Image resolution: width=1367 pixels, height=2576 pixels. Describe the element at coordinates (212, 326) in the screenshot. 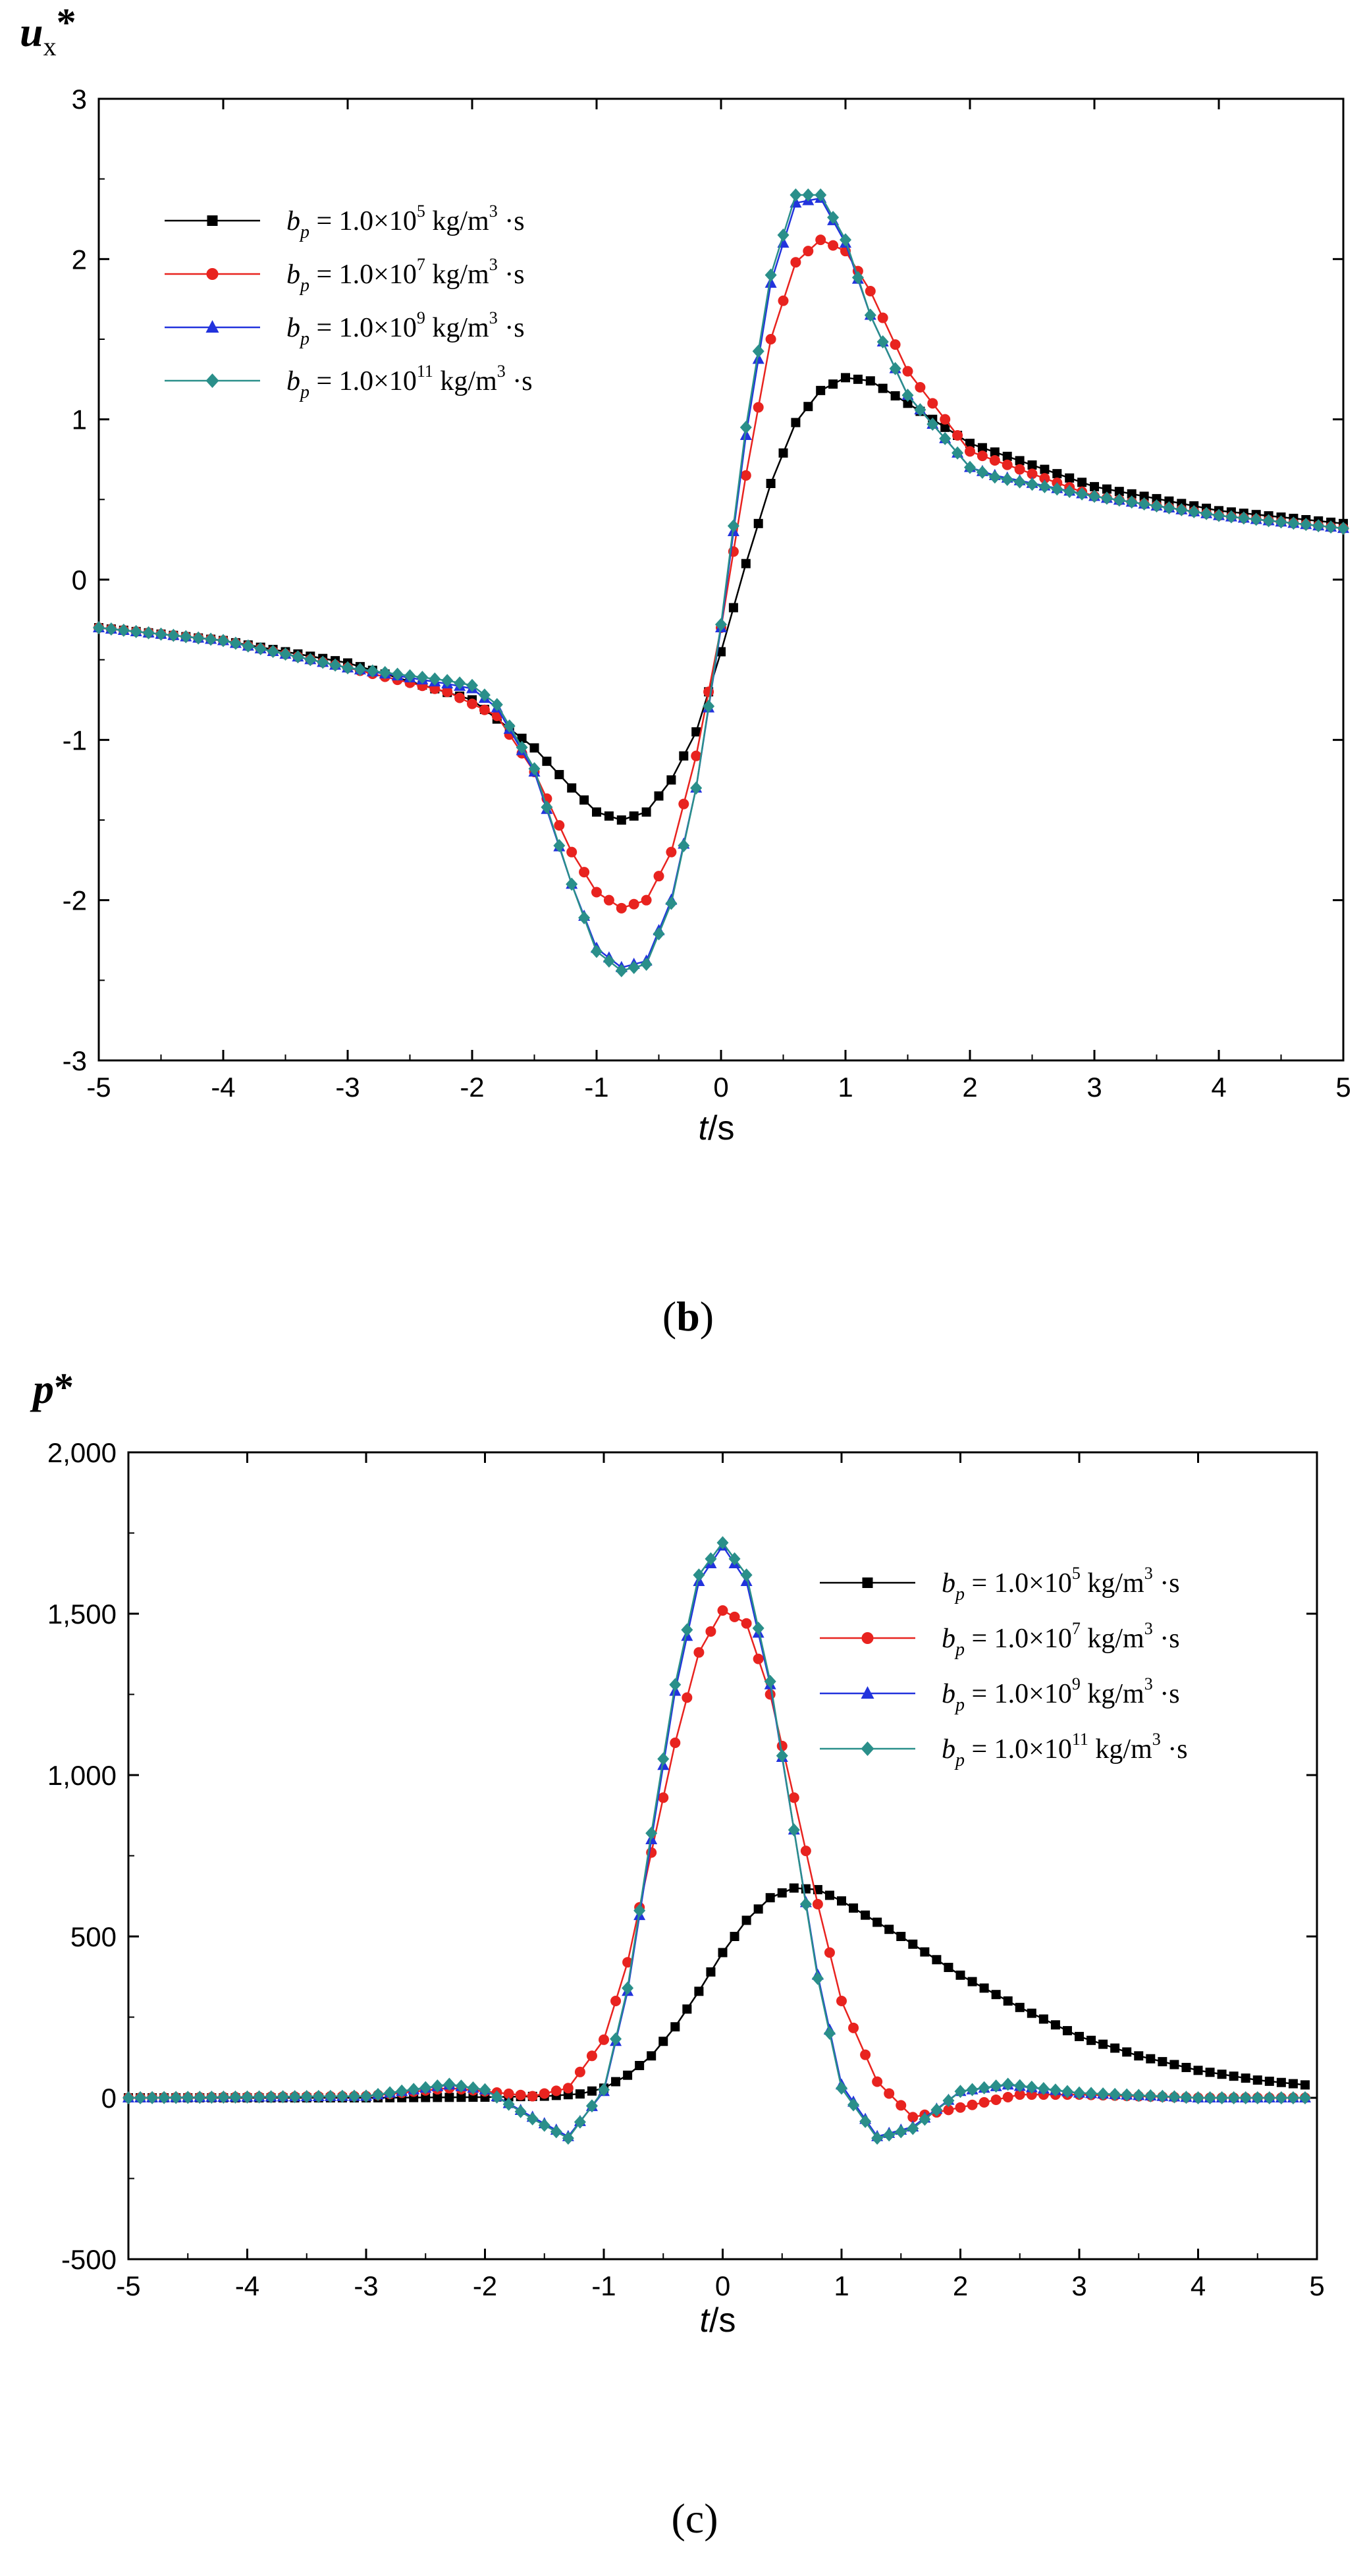

I see `legend-marker` at that location.